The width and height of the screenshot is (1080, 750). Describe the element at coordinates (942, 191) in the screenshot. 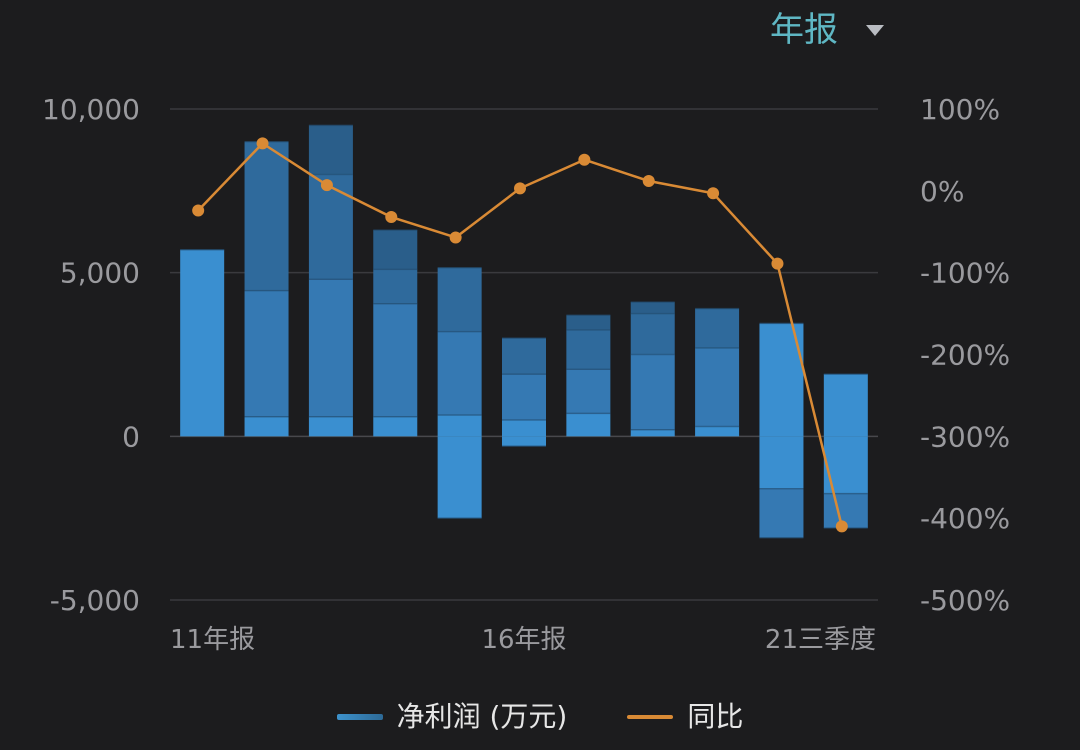

I see `y-right-tick-label: 0%` at that location.